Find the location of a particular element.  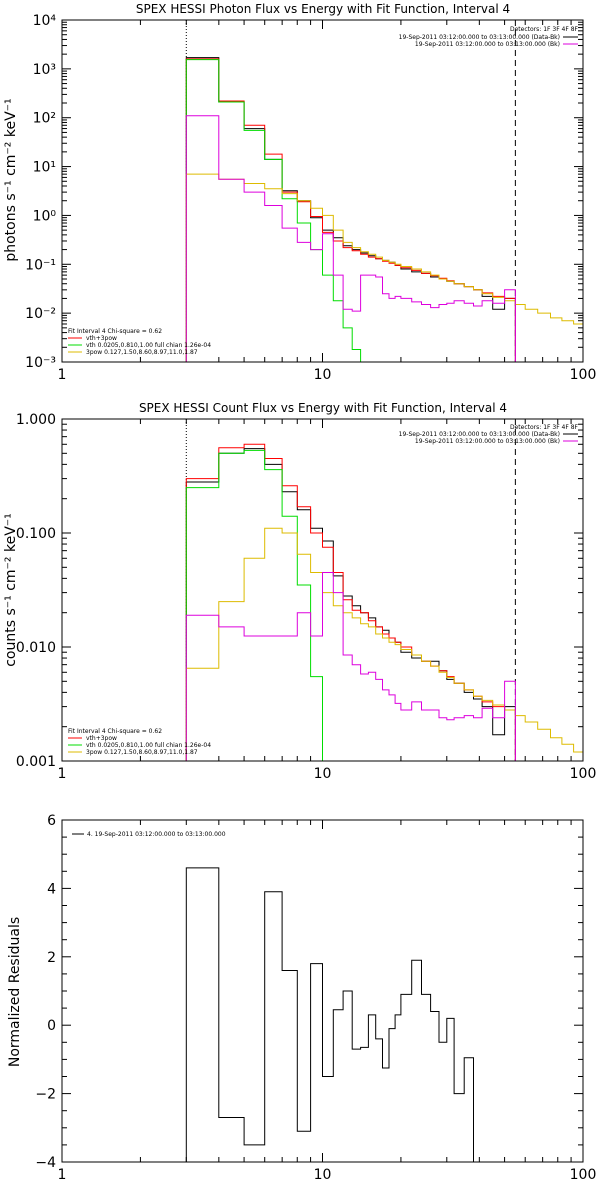

panel2-total-series is located at coordinates (350, 602).